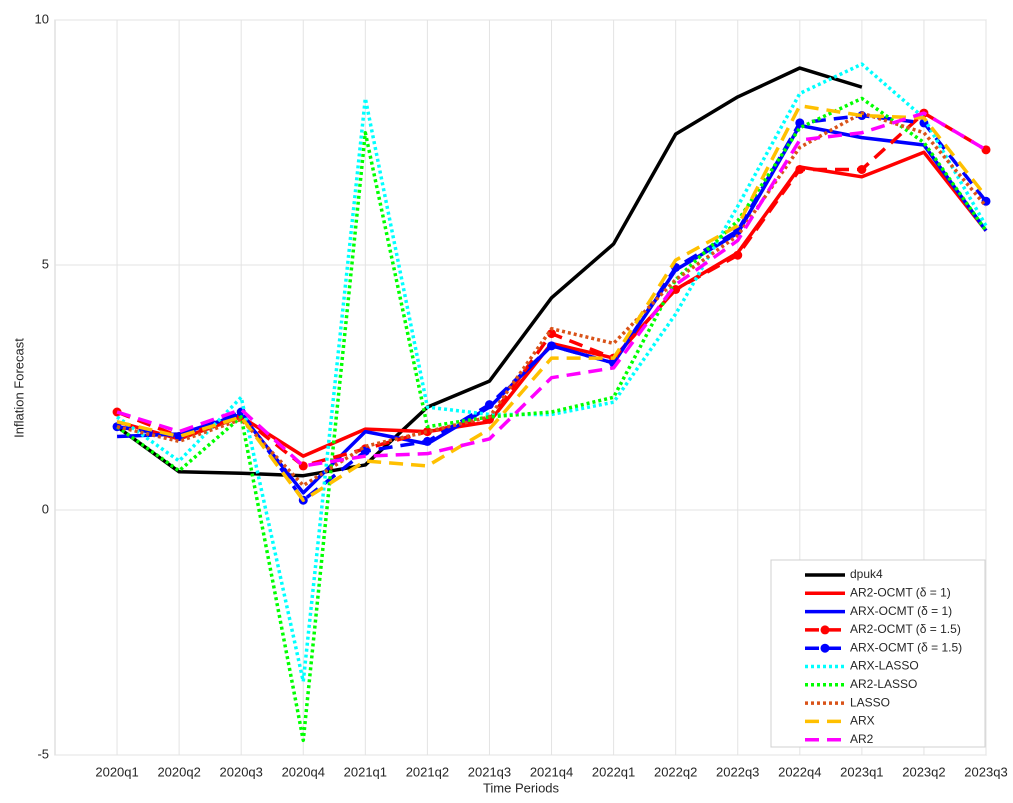 The height and width of the screenshot is (803, 1013). I want to click on x-tick-label: 2021q2, so click(427, 771).